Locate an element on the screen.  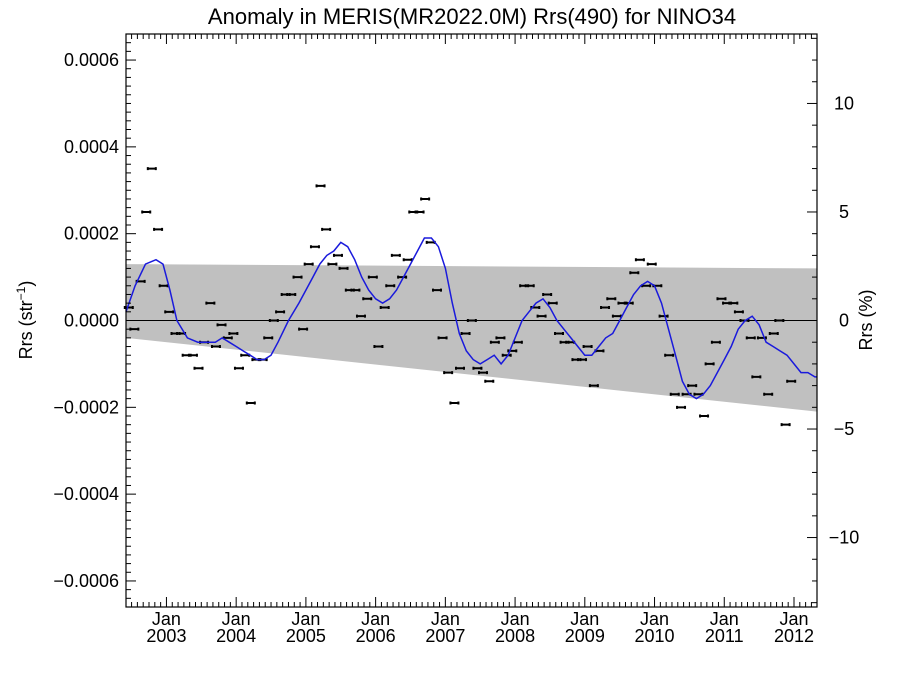
y-tick-label: 0.0002 is located at coordinates (91, 234).